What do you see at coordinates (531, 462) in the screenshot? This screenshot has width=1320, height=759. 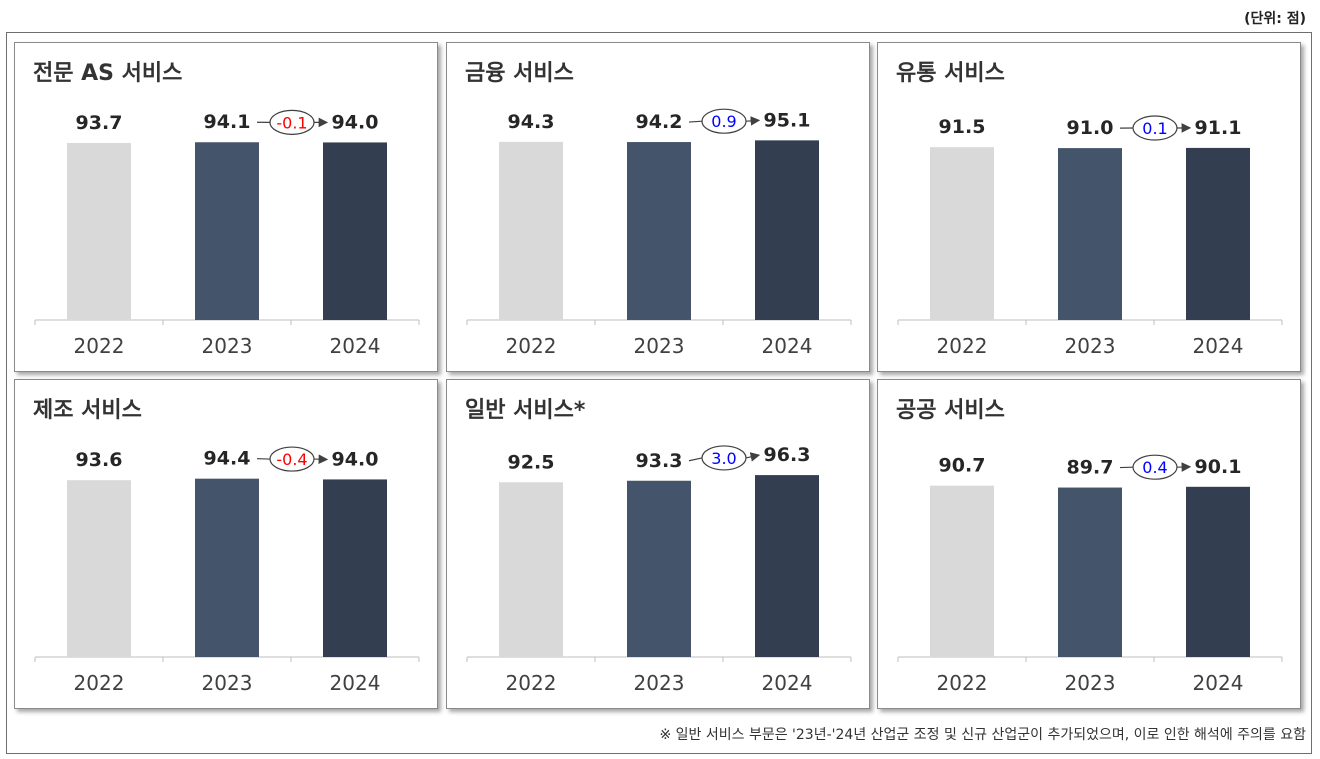 I see `data-label: 92.5` at bounding box center [531, 462].